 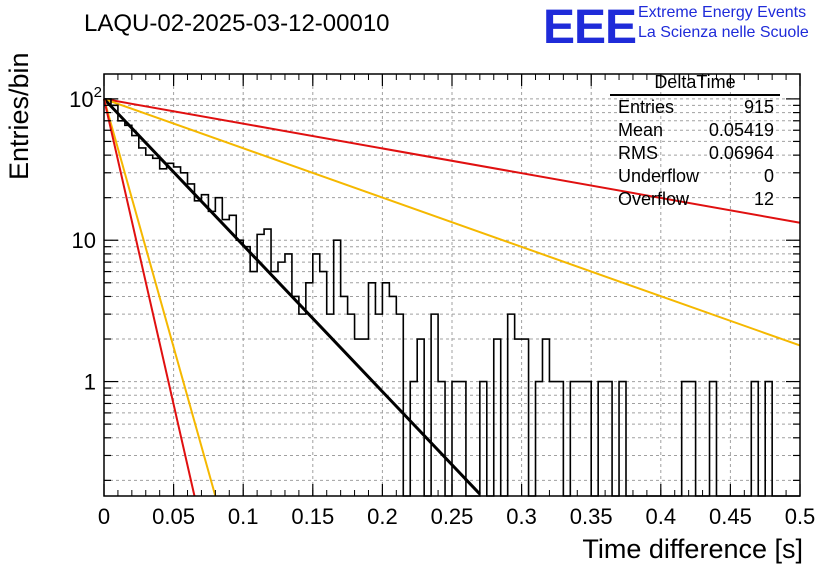 I want to click on stats-row-entries: Entries 915, so click(x=696, y=107).